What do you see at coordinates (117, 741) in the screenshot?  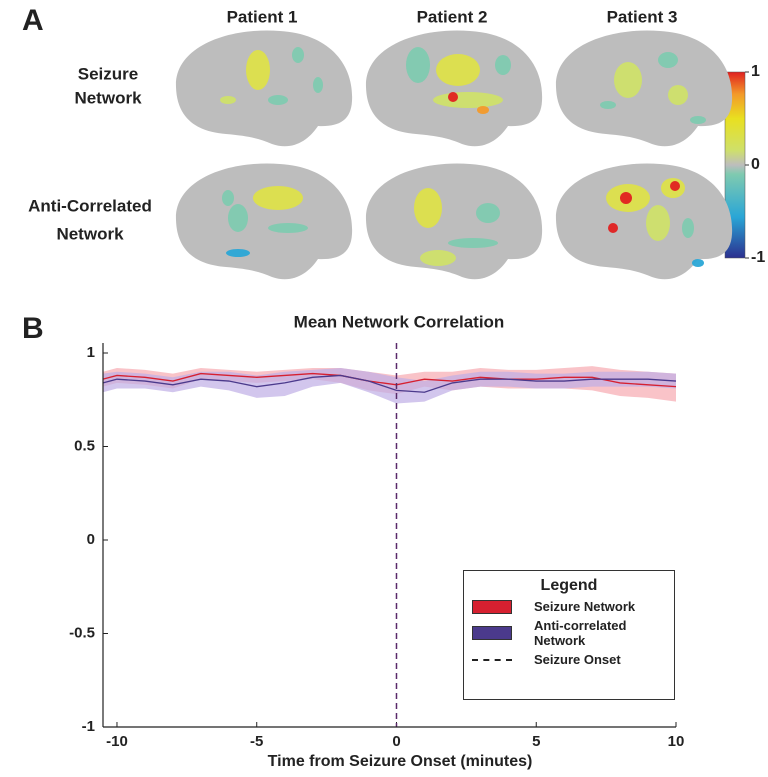 I see `x-tick-label: -10` at bounding box center [117, 741].